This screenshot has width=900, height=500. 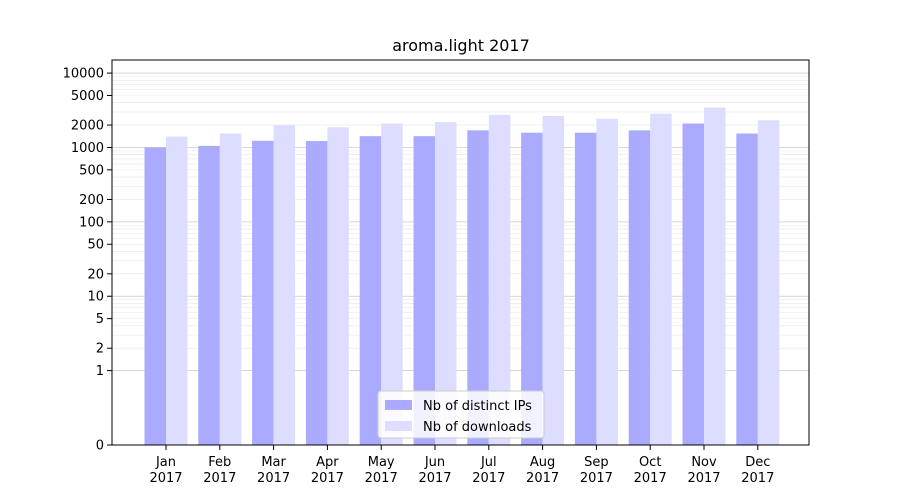 I want to click on bar-downloads-oct, so click(x=661, y=279).